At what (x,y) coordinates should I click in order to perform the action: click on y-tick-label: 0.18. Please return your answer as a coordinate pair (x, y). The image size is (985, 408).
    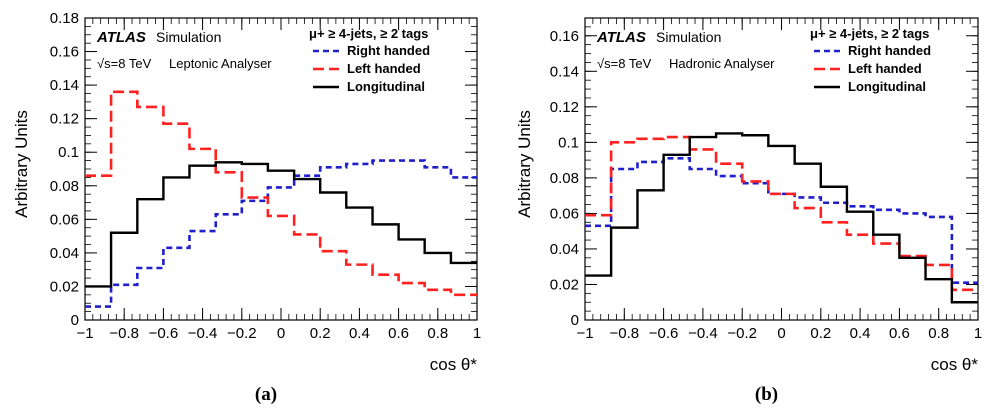
    Looking at the image, I should click on (64, 18).